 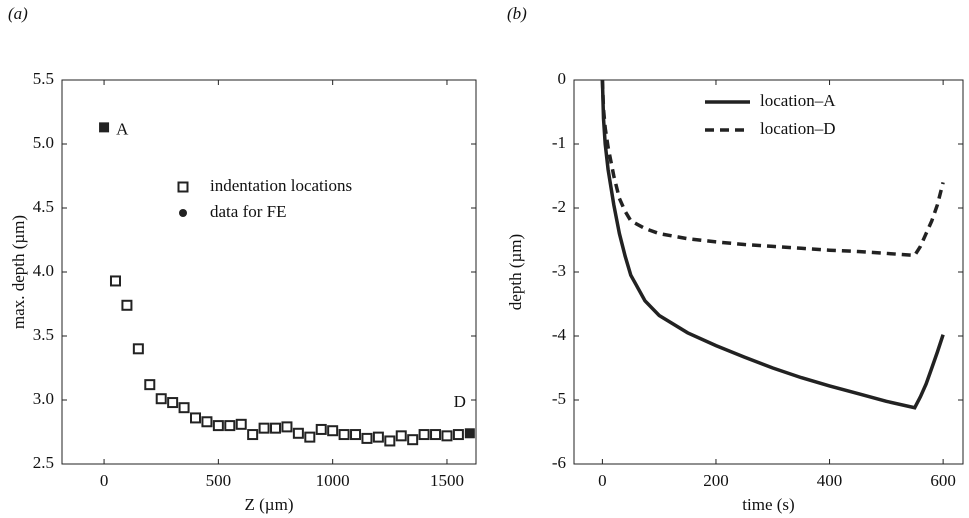 I want to click on x-tick-label: 1500, so click(x=447, y=480).